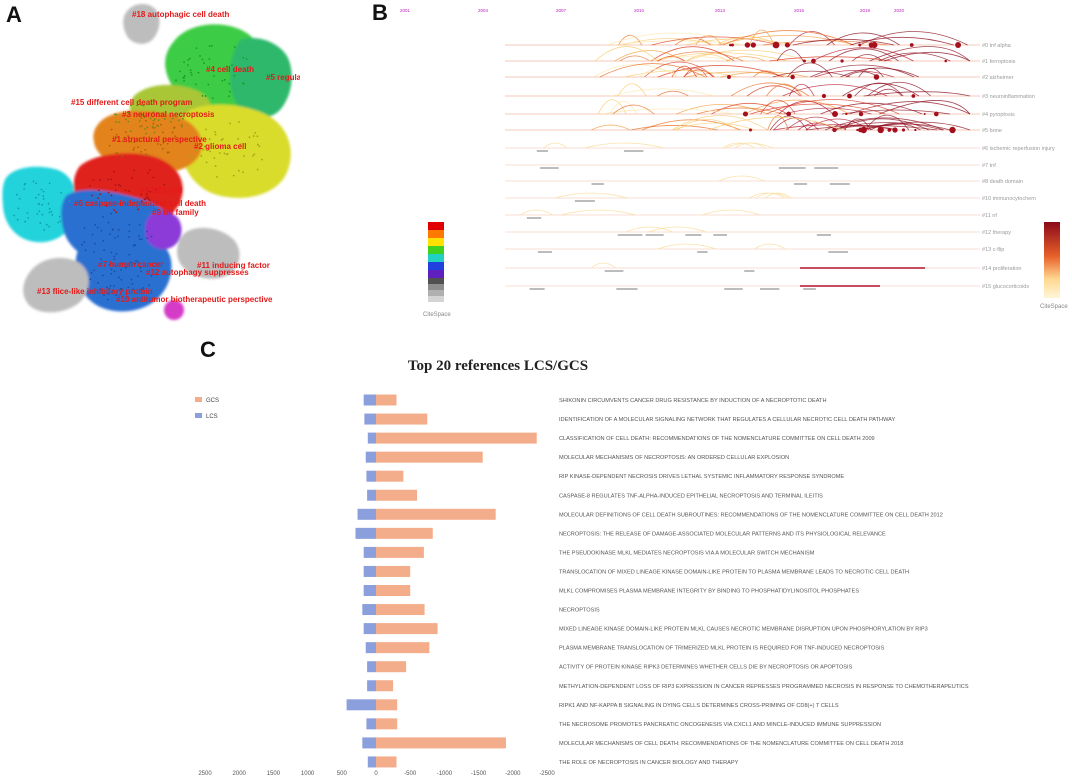 The height and width of the screenshot is (778, 1072). Describe the element at coordinates (140, 203) in the screenshot. I see `cluster-label-6: #6 caspase-independent cell death` at that location.